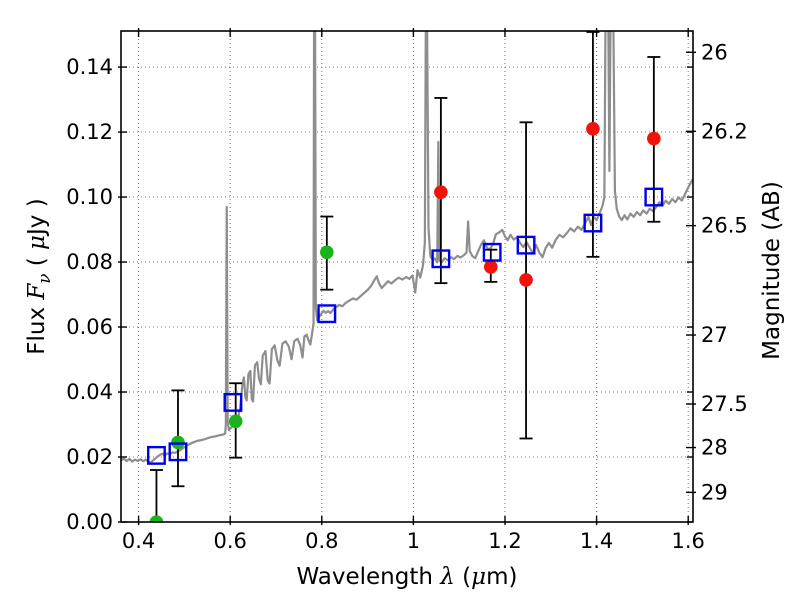 The image size is (800, 600). I want to click on mag-tick-label: 26.5, so click(724, 226).